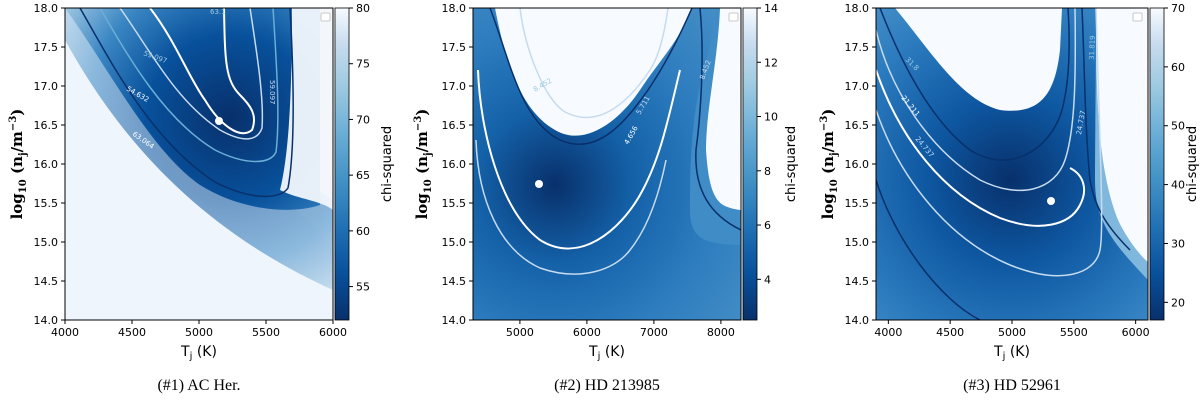 The image size is (1200, 403). Describe the element at coordinates (1011, 353) in the screenshot. I see `panel-3-xlabel: Tj (K)` at that location.